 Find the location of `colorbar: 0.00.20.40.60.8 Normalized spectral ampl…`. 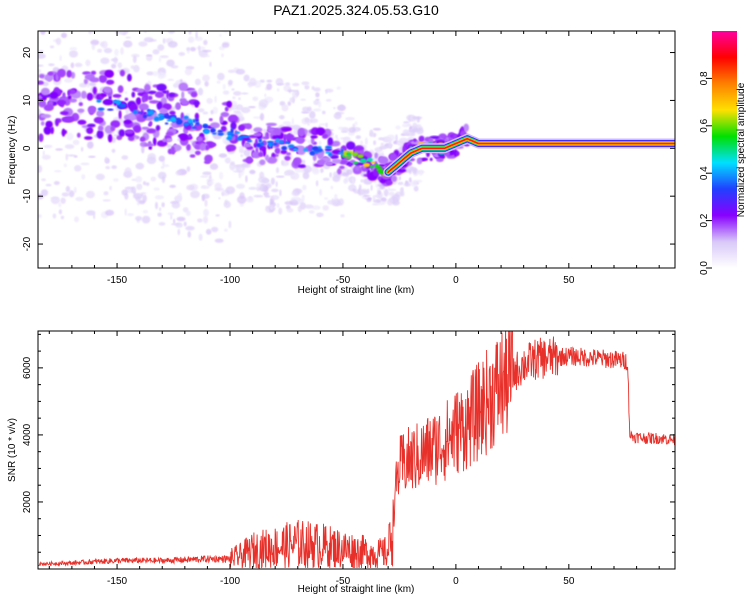

colorbar: 0.00.20.40.60.8 Normalized spectral ampl… is located at coordinates (723, 153).